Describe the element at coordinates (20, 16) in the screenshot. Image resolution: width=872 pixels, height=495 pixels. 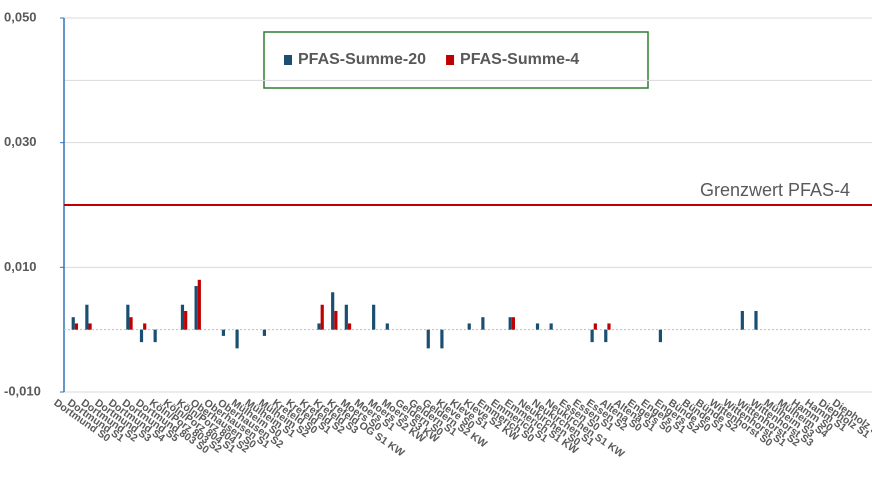
I see `y-tick-label: 0,050` at that location.